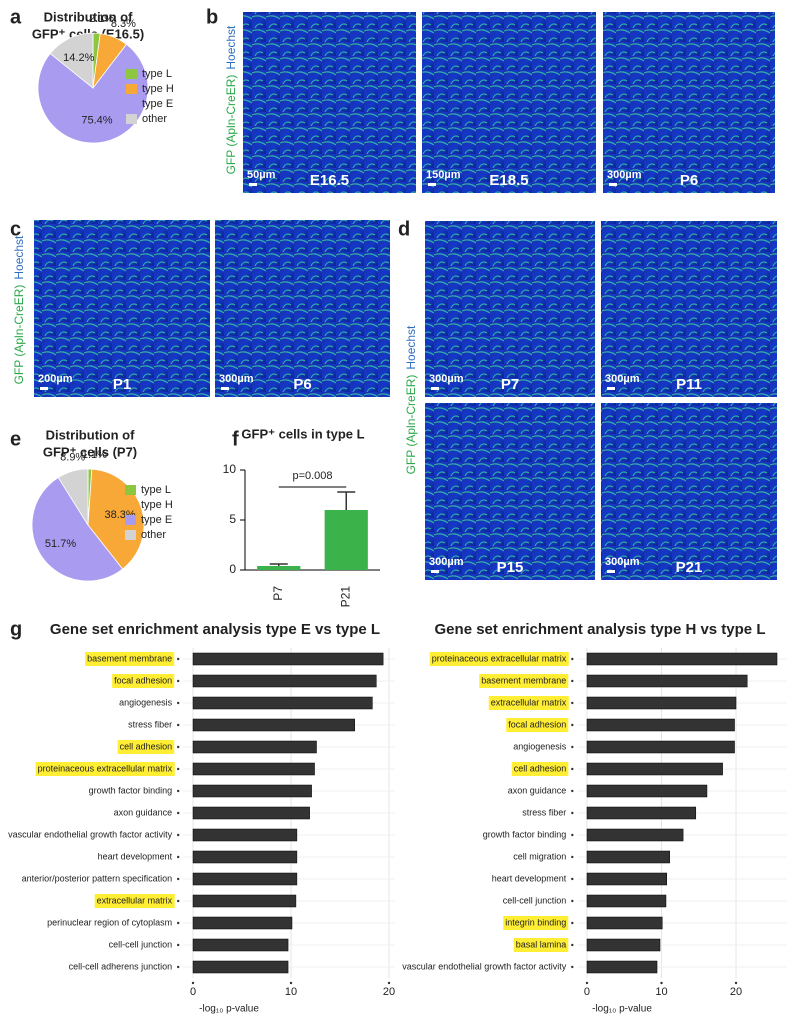 The image size is (800, 1022). Describe the element at coordinates (78, 58) in the screenshot. I see `value-label: 14.2%` at that location.